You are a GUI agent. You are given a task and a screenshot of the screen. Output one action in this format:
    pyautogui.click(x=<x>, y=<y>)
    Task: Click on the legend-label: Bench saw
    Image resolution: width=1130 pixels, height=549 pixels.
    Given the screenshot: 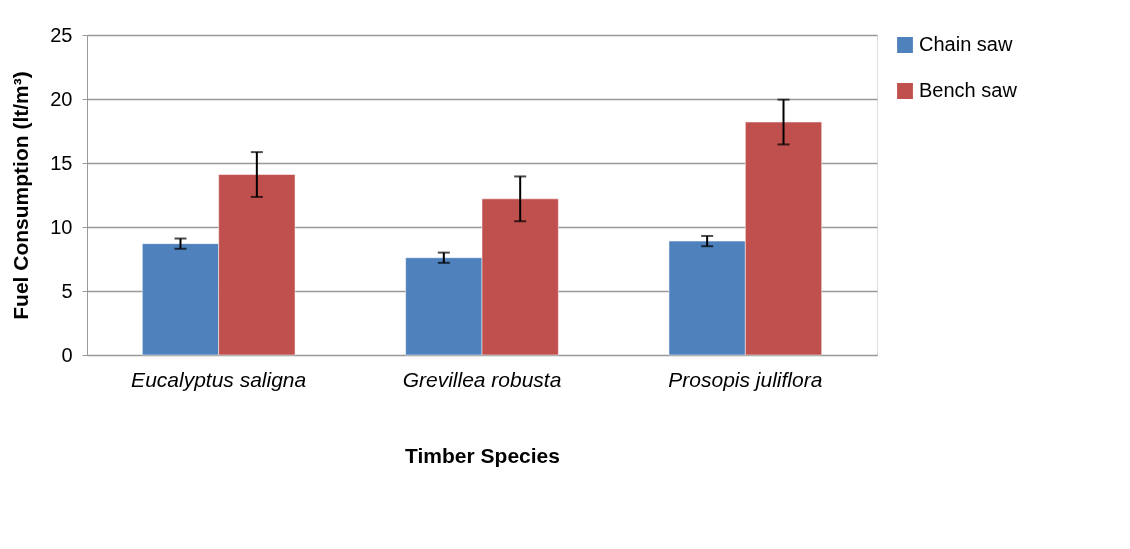 What is the action you would take?
    pyautogui.click(x=968, y=90)
    